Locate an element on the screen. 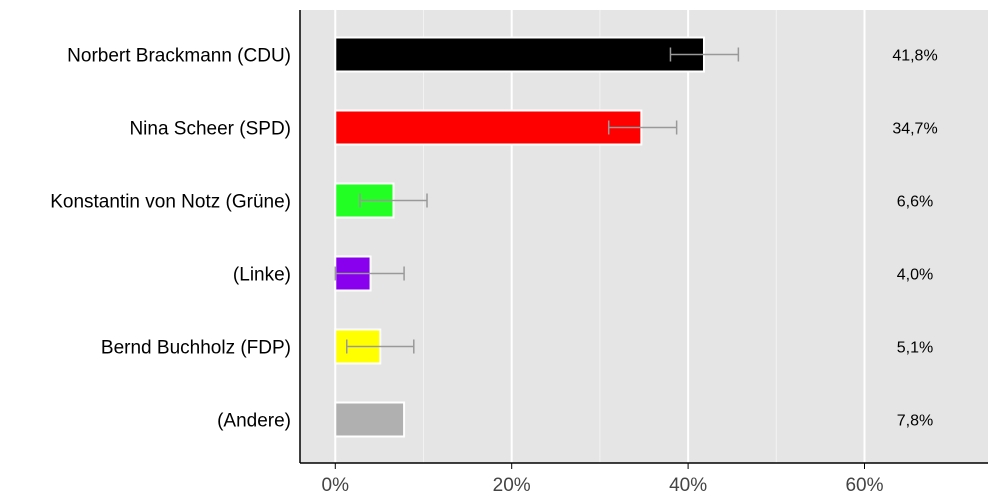  category-label: Nina Scheer (SPD) is located at coordinates (210, 129).